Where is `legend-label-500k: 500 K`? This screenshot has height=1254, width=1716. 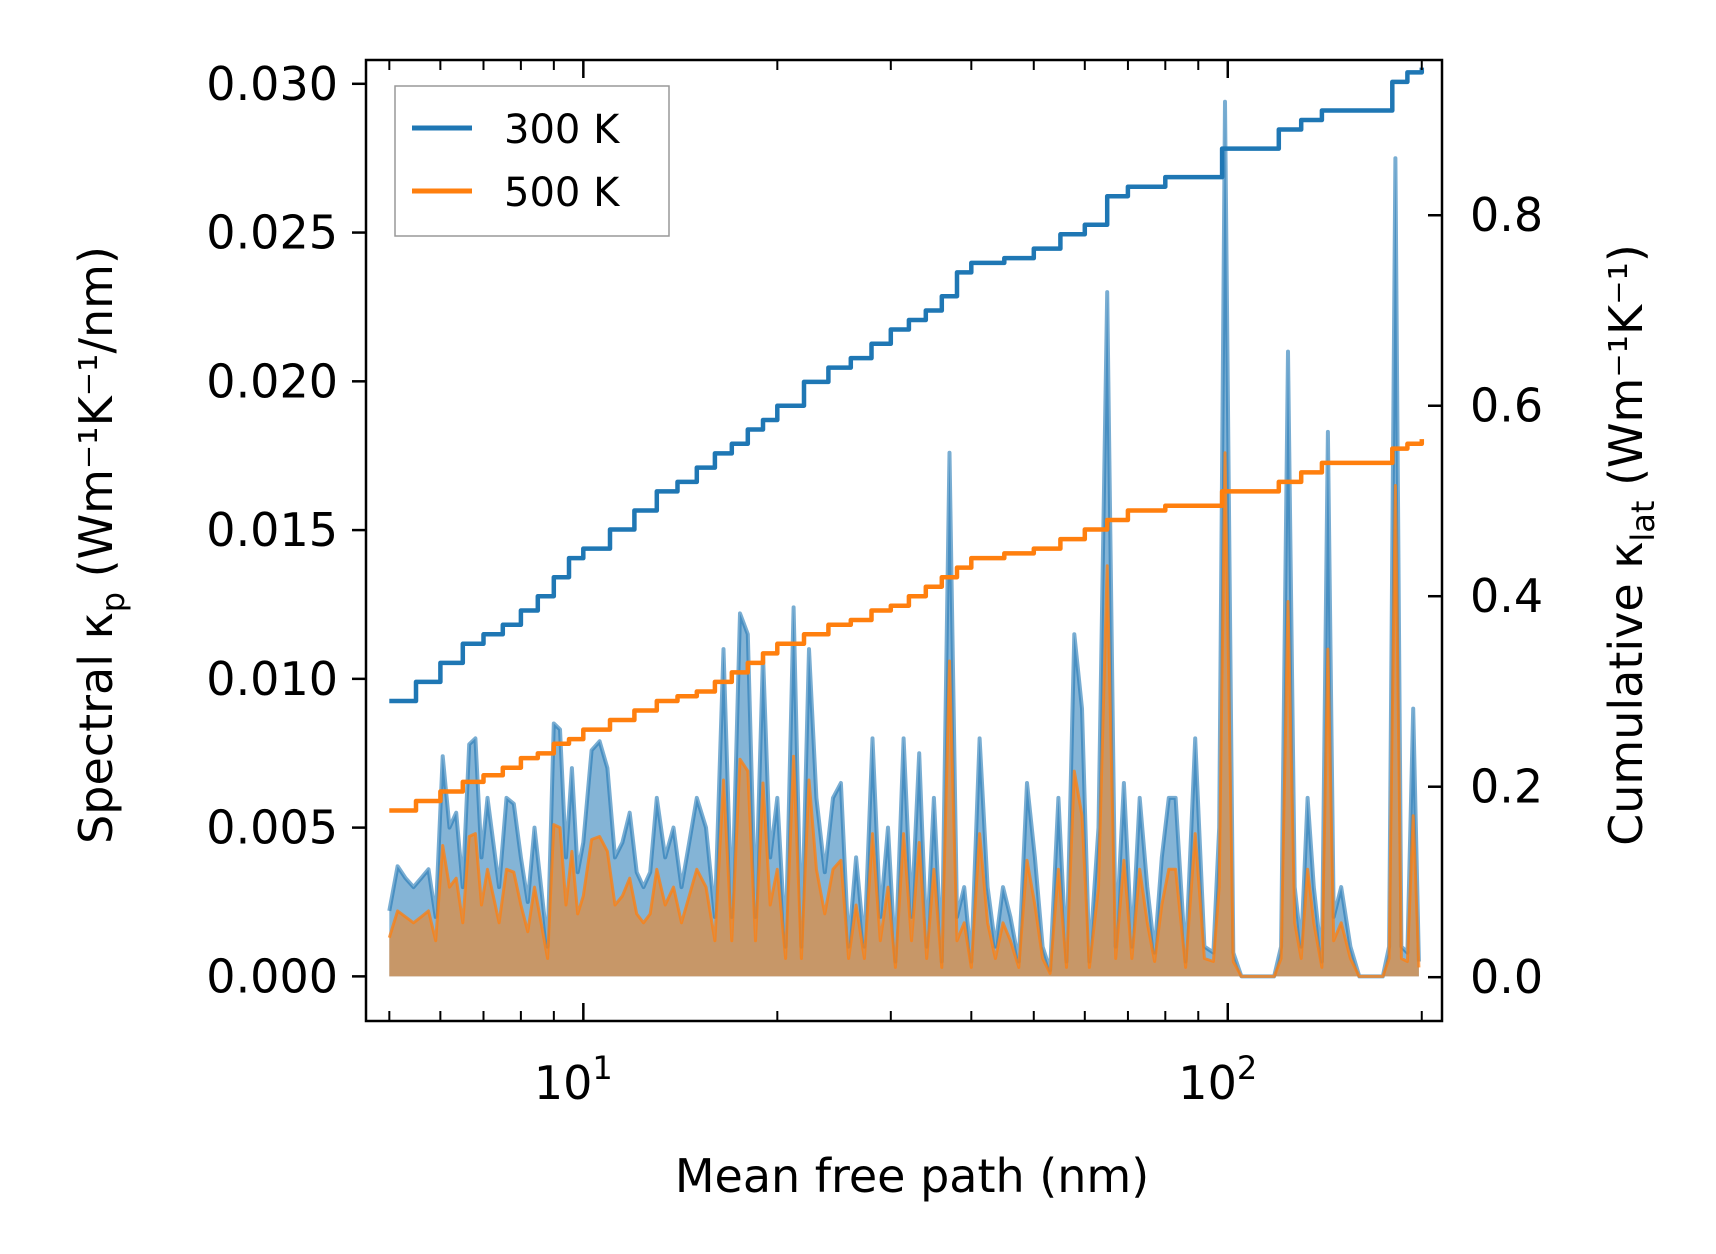
legend-label-500k: 500 K is located at coordinates (562, 193).